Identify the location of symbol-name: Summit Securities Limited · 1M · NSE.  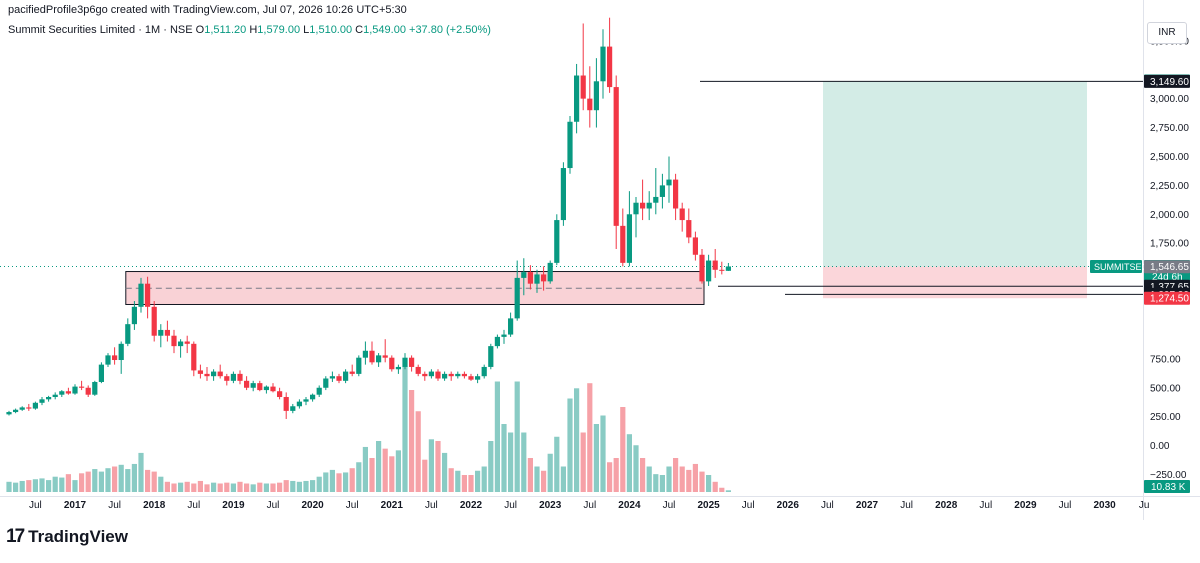
(100, 30).